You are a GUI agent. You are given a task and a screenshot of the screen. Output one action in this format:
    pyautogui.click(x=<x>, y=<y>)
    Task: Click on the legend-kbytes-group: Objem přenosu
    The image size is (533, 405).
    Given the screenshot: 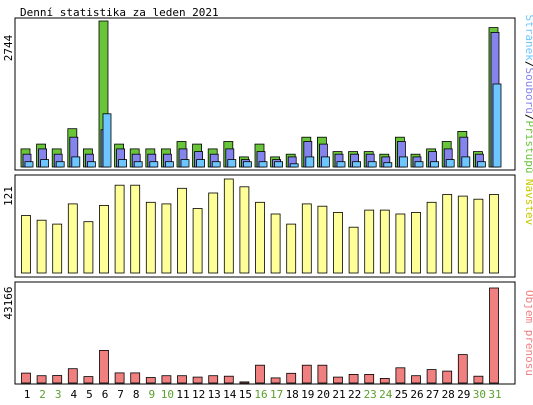 What is the action you would take?
    pyautogui.click(x=528, y=333)
    